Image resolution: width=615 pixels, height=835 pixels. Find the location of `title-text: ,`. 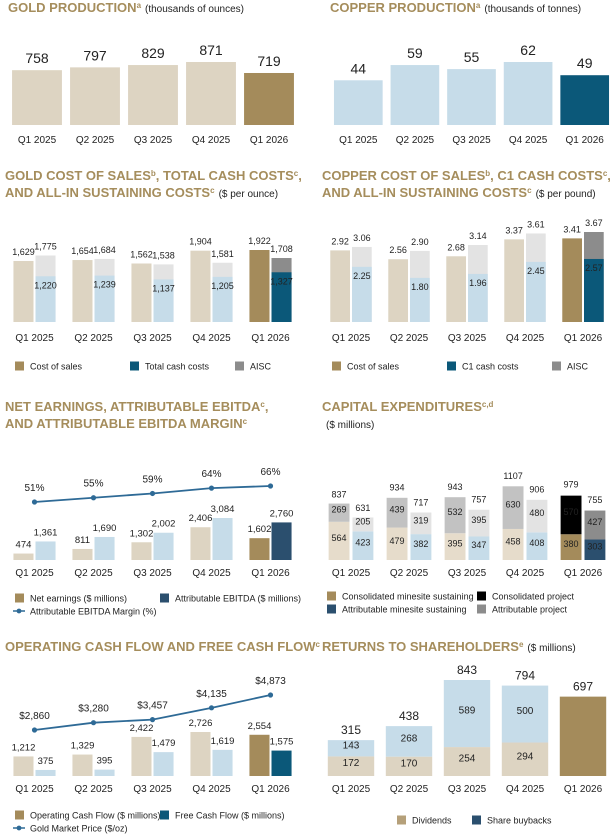

title-text: , is located at coordinates (300, 175).